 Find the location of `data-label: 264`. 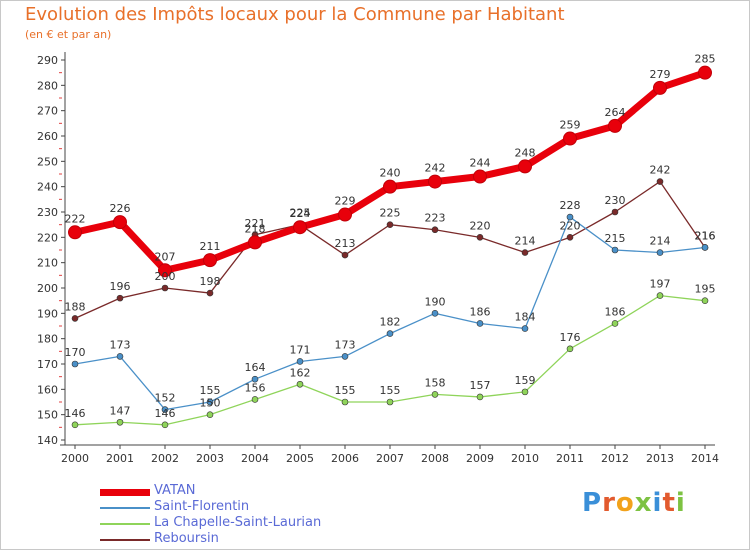

data-label: 264 is located at coordinates (615, 112).